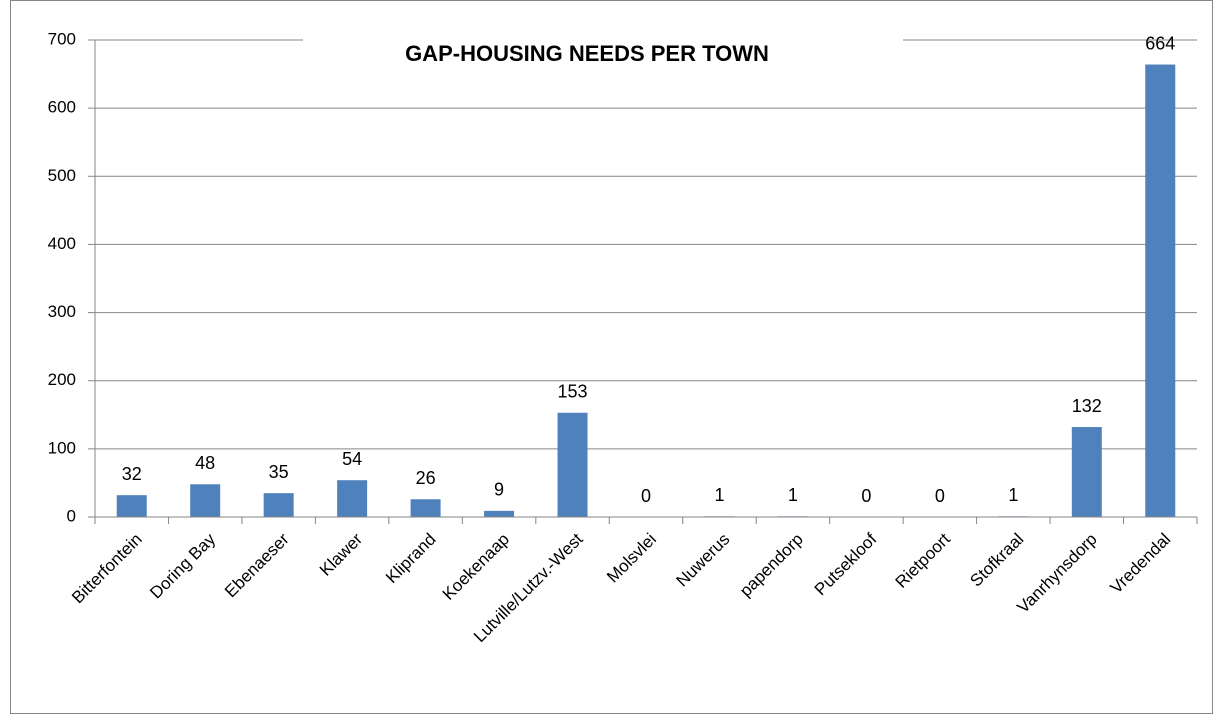 The image size is (1214, 715). What do you see at coordinates (71, 515) in the screenshot?
I see `y-tick-label: 0` at bounding box center [71, 515].